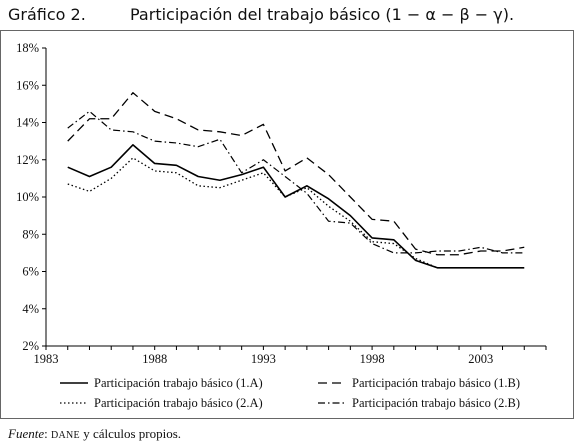 This screenshot has width=580, height=446. Describe the element at coordinates (178, 403) in the screenshot. I see `legend-label: Participación trabajo básico (2.A)` at that location.